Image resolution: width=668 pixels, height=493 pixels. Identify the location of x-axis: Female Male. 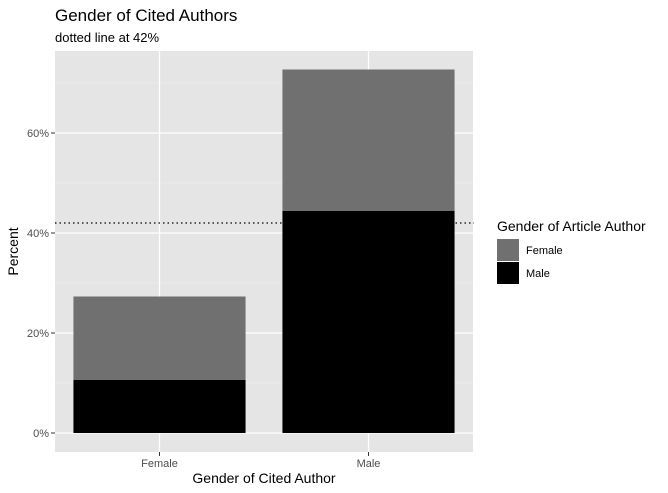
(260, 461).